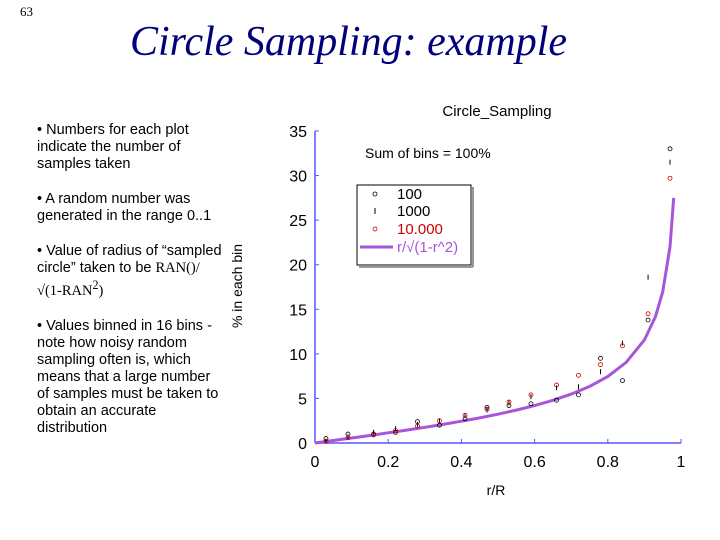 The height and width of the screenshot is (540, 720). I want to click on formula-text: RAN()/√(1-RAN, so click(118, 279).